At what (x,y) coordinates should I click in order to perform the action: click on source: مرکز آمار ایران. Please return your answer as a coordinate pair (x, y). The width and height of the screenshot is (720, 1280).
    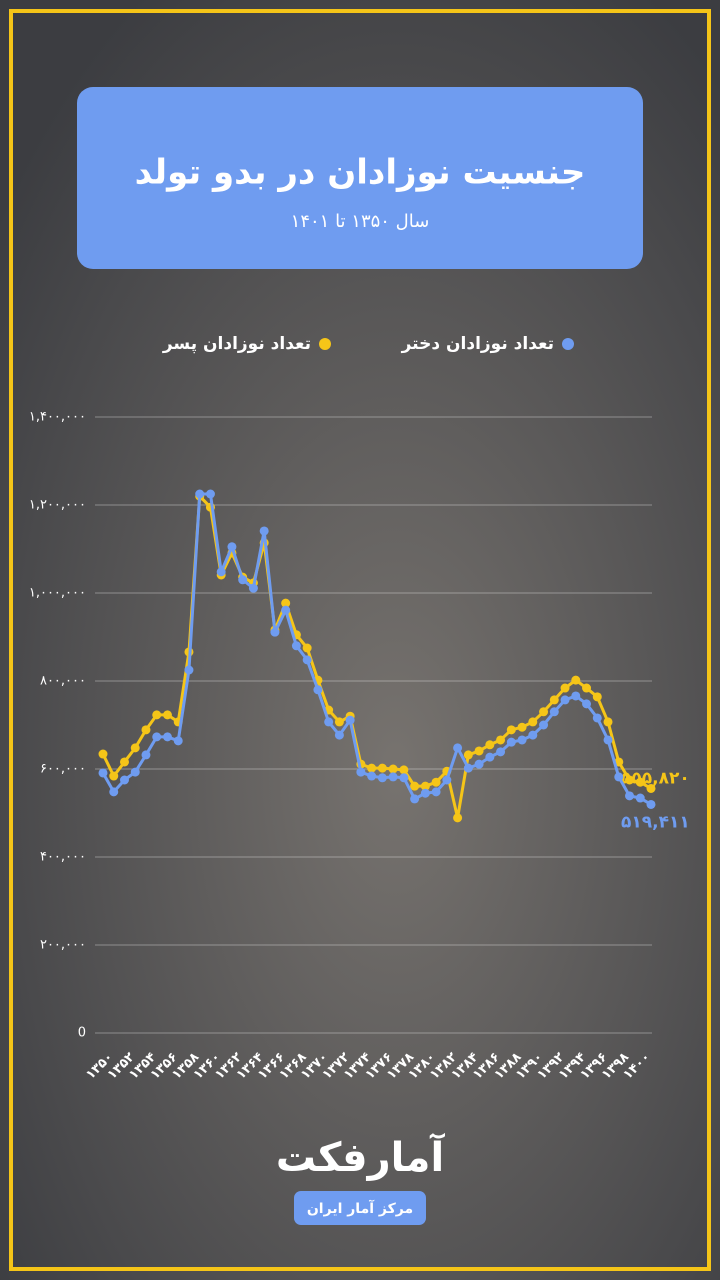
    Looking at the image, I should click on (360, 1208).